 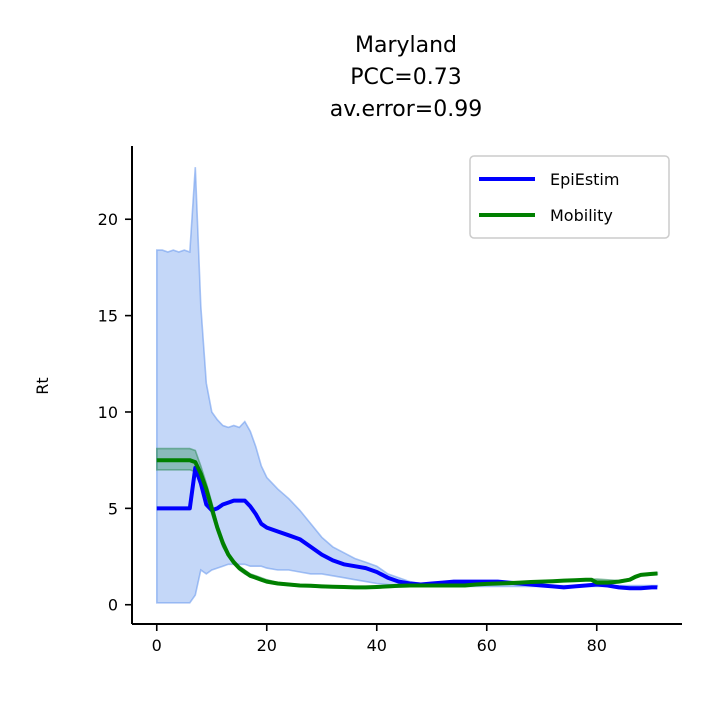 I want to click on x-tick-label: 20, so click(x=267, y=645).